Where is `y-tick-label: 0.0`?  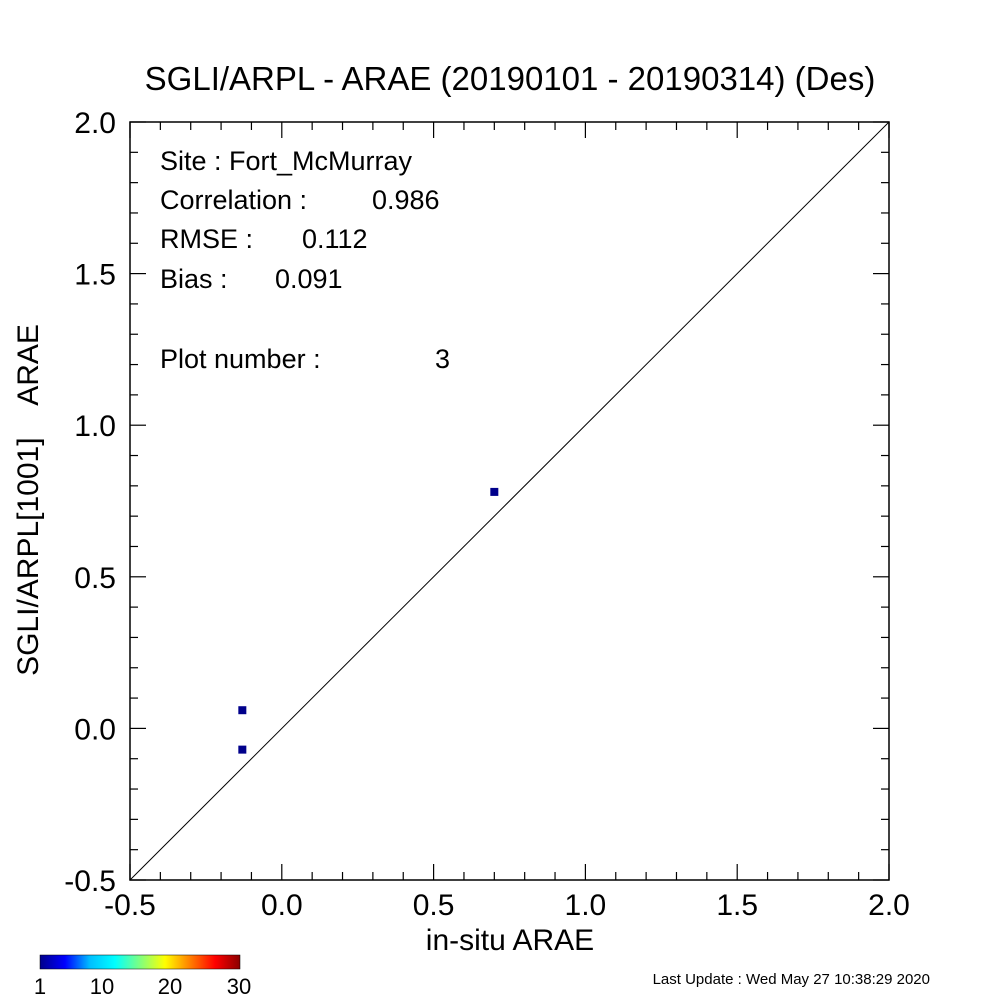
y-tick-label: 0.0 is located at coordinates (95, 729).